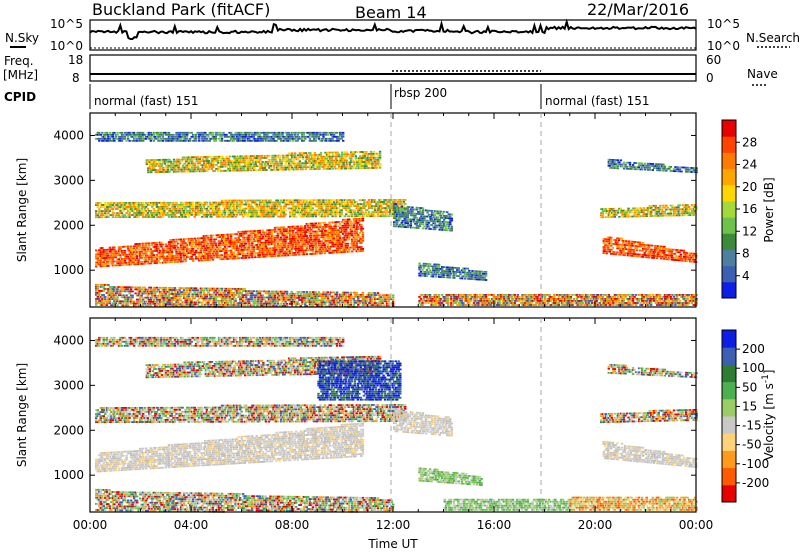 This screenshot has width=800, height=554. I want to click on nave-top-tick: 60, so click(713, 60).